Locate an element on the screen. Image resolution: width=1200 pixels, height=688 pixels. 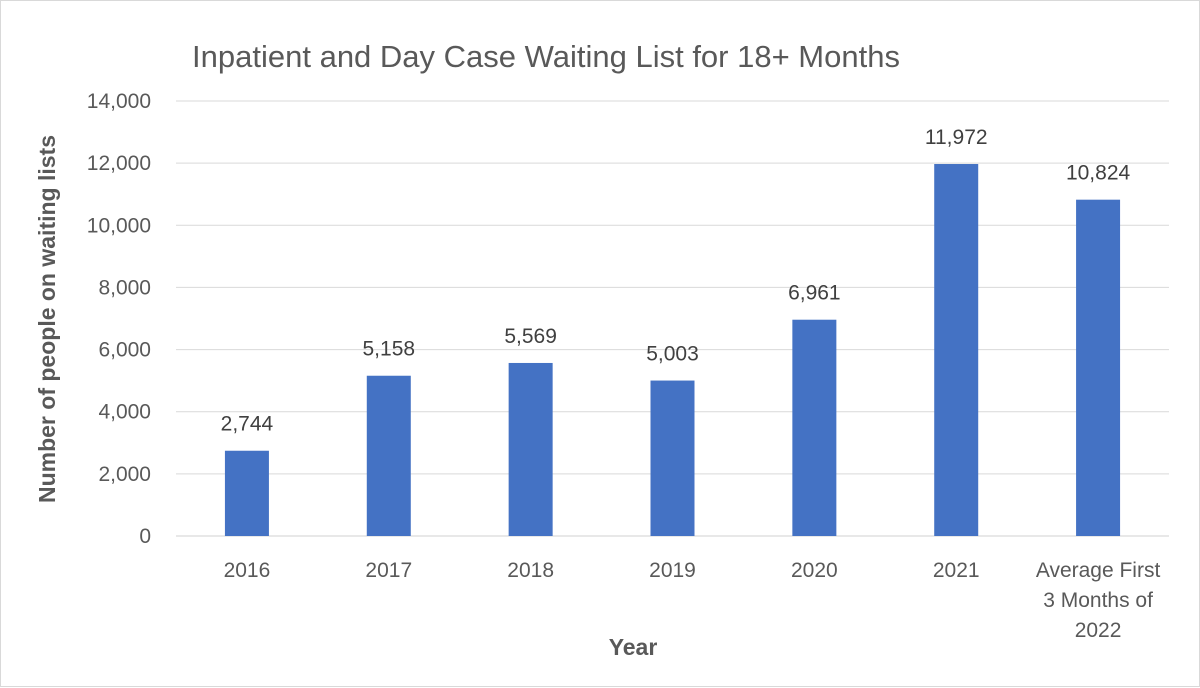
data-label: 11,972 is located at coordinates (956, 137).